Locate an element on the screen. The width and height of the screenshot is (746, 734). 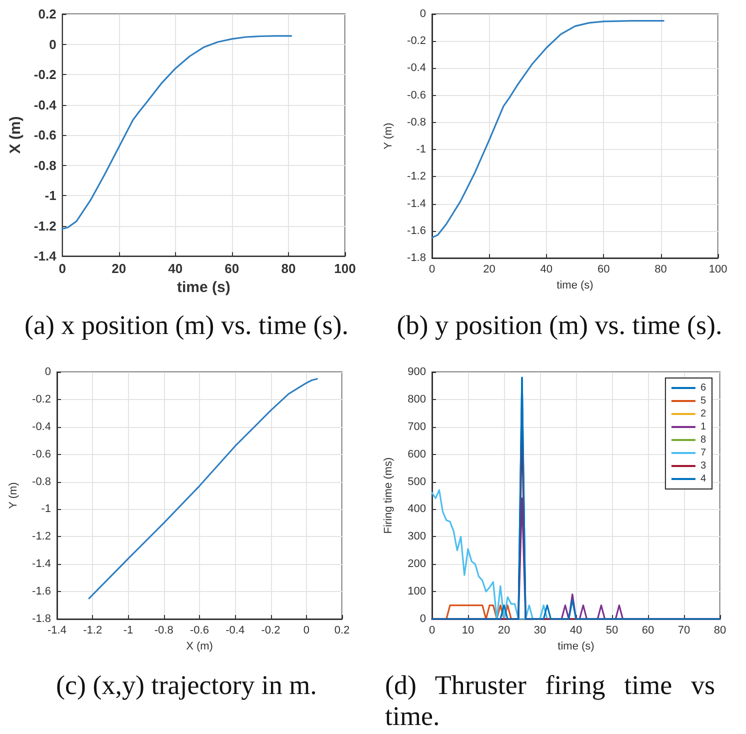
x-tick-label: -0.4 is located at coordinates (235, 630).